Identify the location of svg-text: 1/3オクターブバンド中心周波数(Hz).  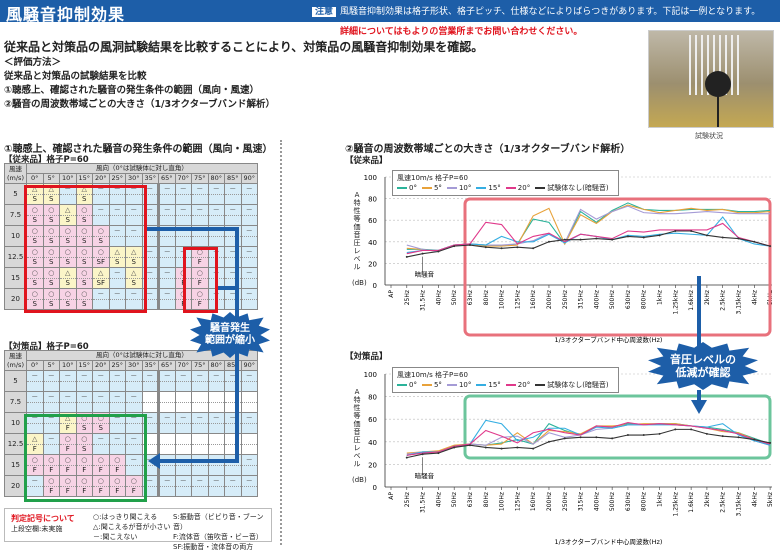
(609, 541).